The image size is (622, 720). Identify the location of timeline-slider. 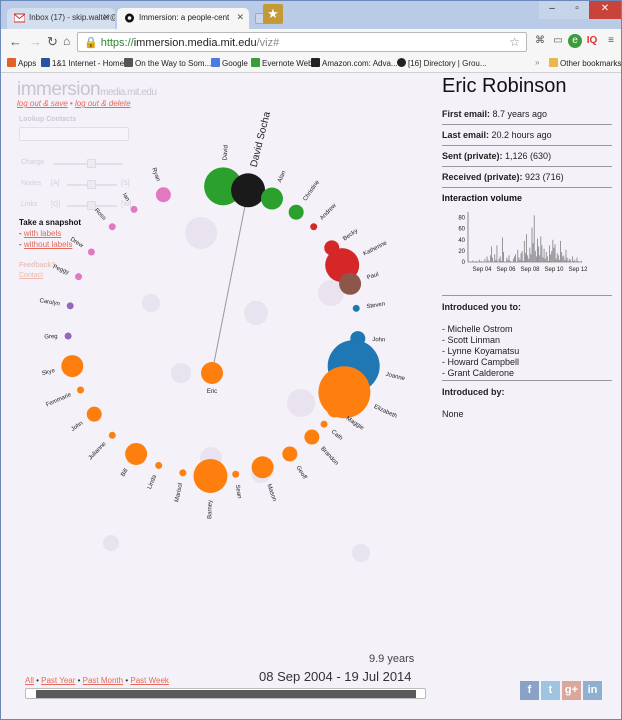
(225, 693).